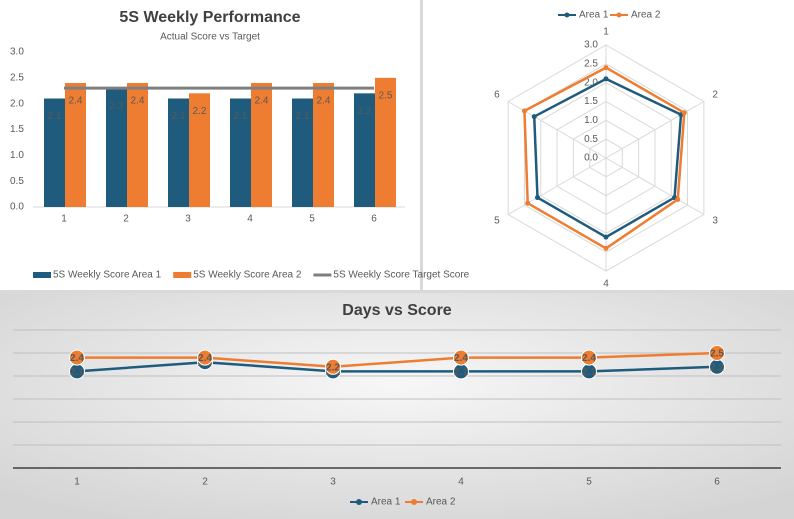  I want to click on legend-label: 5S Weekly Score Target Score, so click(401, 275).